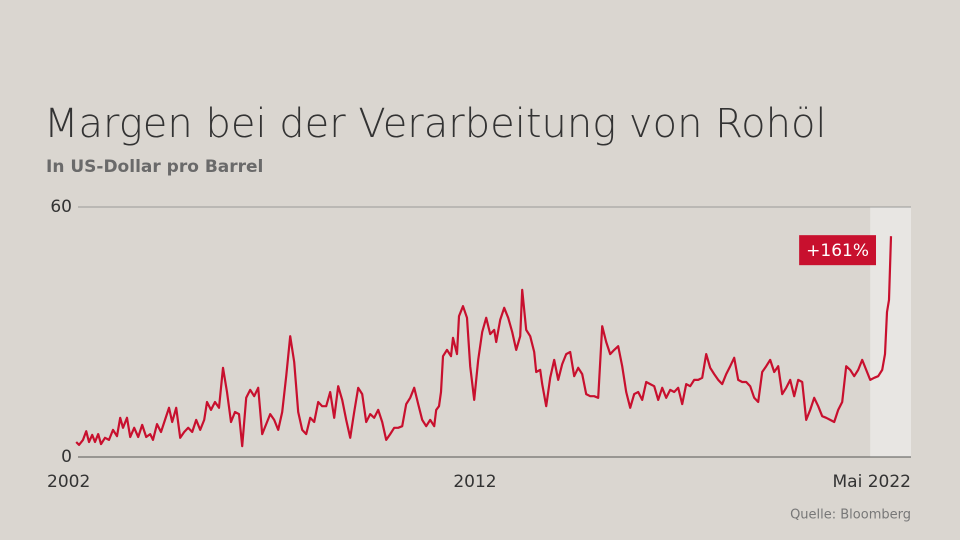 This screenshot has width=960, height=540. I want to click on chart-subtitle: In US-Dollar pro Barrel, so click(154, 167).